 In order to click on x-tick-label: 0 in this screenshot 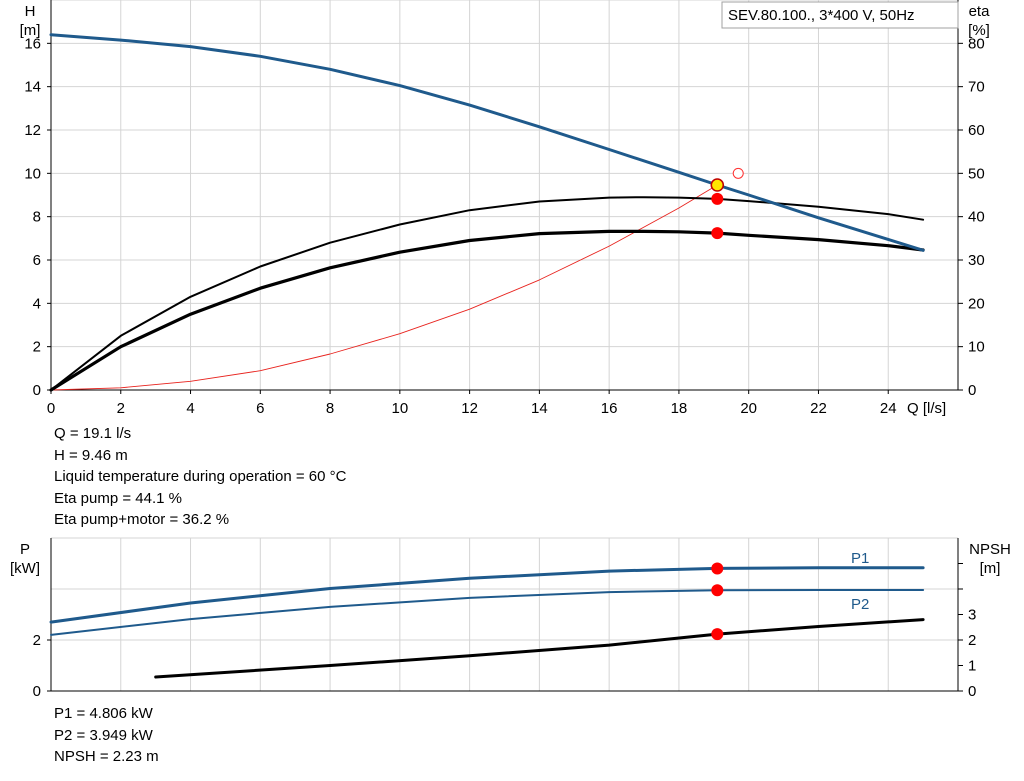, I will do `click(51, 408)`.